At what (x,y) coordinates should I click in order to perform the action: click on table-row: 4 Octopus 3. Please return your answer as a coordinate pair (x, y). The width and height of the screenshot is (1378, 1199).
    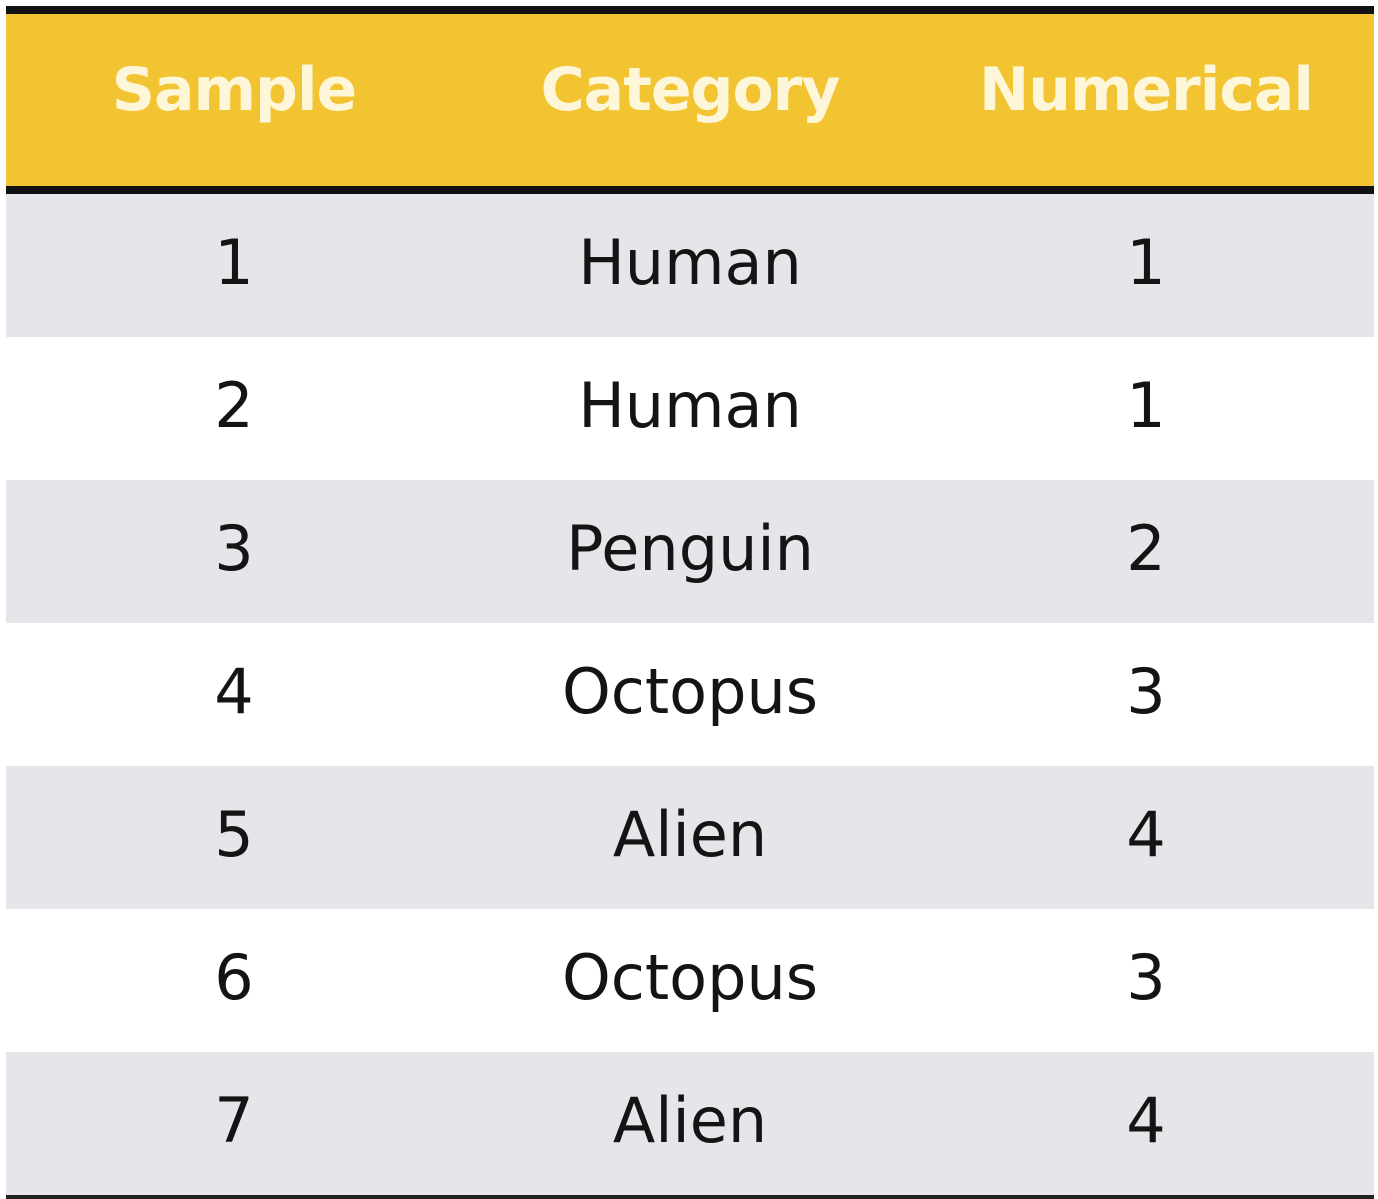
    Looking at the image, I should click on (690, 694).